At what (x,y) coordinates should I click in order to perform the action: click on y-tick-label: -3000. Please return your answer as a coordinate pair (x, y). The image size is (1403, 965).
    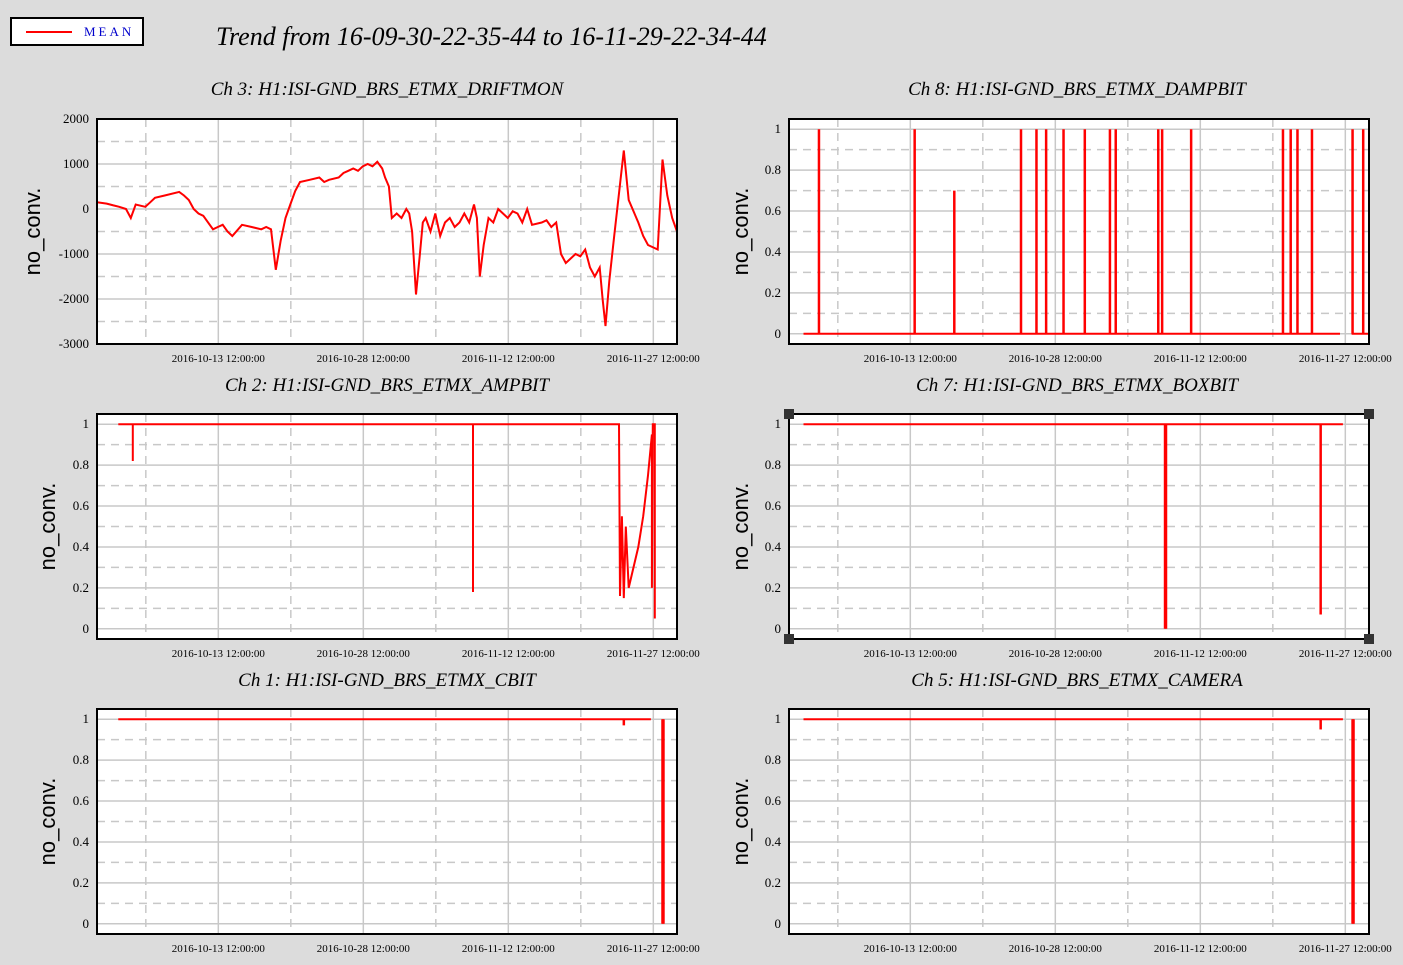
    Looking at the image, I should click on (74, 343).